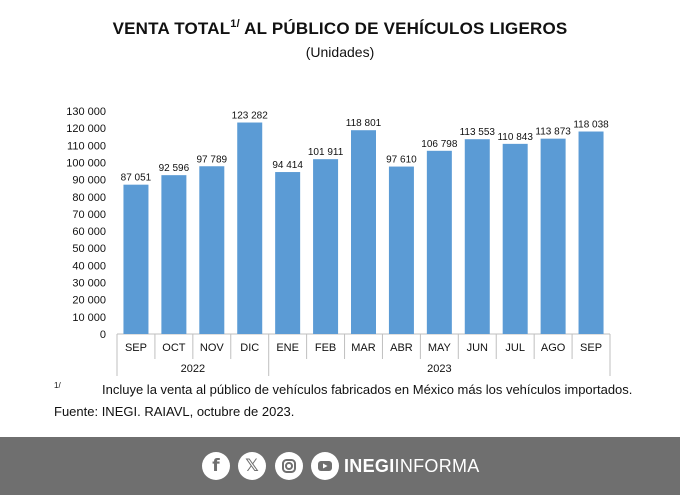 The width and height of the screenshot is (680, 495). Describe the element at coordinates (440, 348) in the screenshot. I see `category-label: MAY` at that location.